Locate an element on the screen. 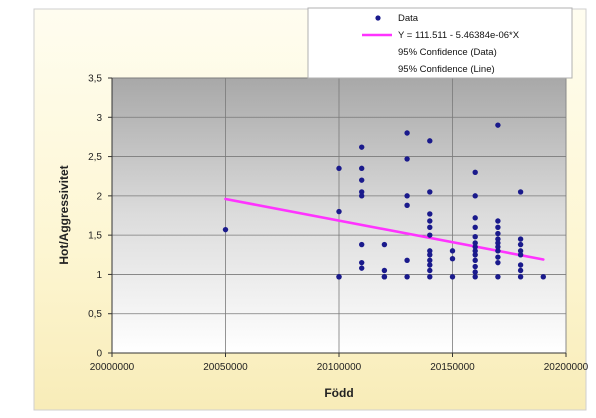 The image size is (596, 418). x-tick-label: 20000000 is located at coordinates (112, 367).